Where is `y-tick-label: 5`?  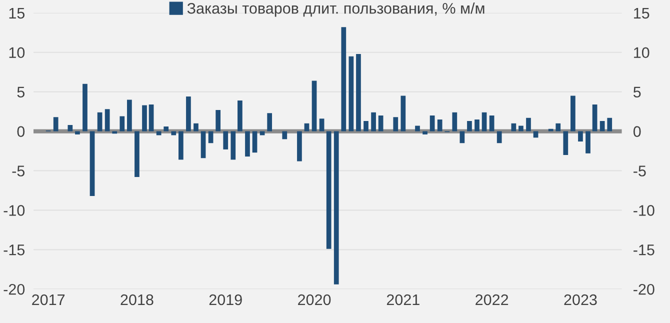 y-tick-label: 5 is located at coordinates (21, 92).